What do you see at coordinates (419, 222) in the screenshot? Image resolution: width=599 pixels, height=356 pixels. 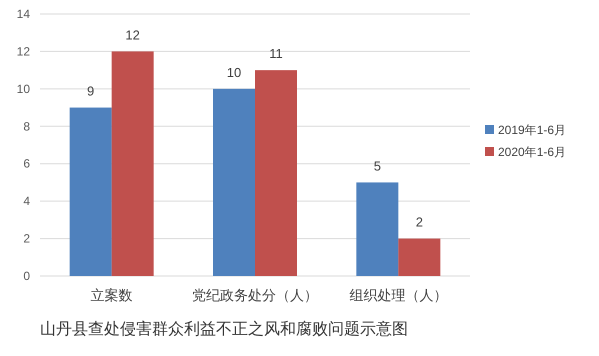 I see `data-label: 2` at bounding box center [419, 222].